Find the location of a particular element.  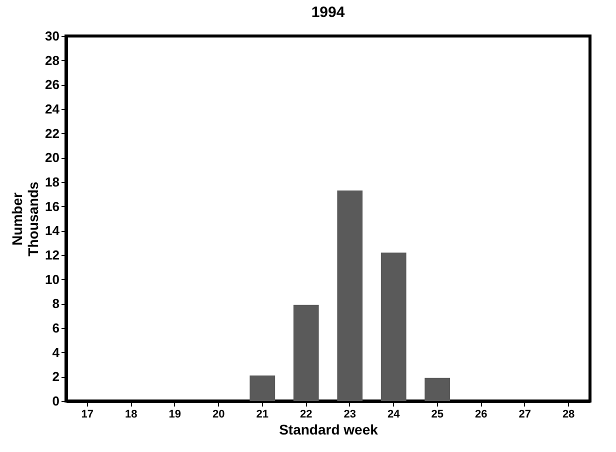

y-tick-label: 24 is located at coordinates (52, 109).